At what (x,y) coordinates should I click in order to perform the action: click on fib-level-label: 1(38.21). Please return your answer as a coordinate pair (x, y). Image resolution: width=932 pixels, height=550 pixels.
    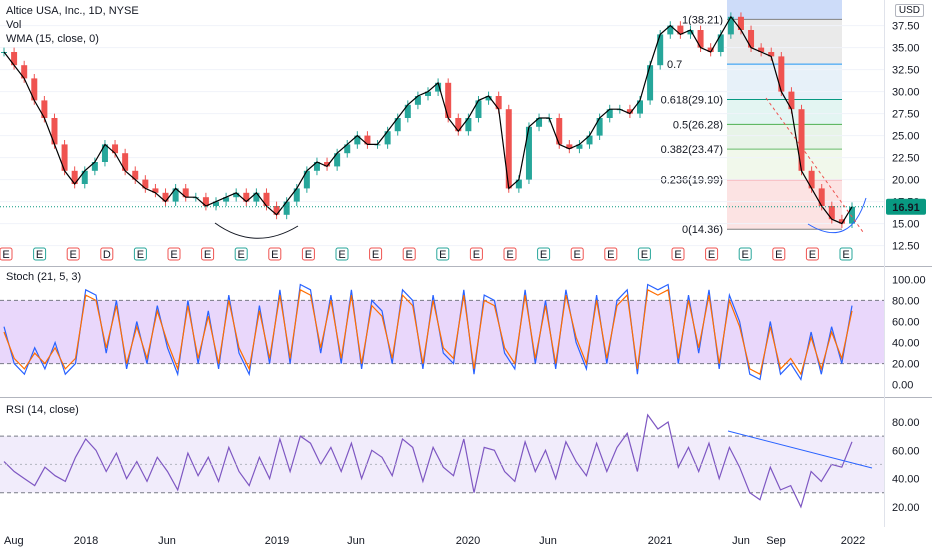
    Looking at the image, I should click on (702, 20).